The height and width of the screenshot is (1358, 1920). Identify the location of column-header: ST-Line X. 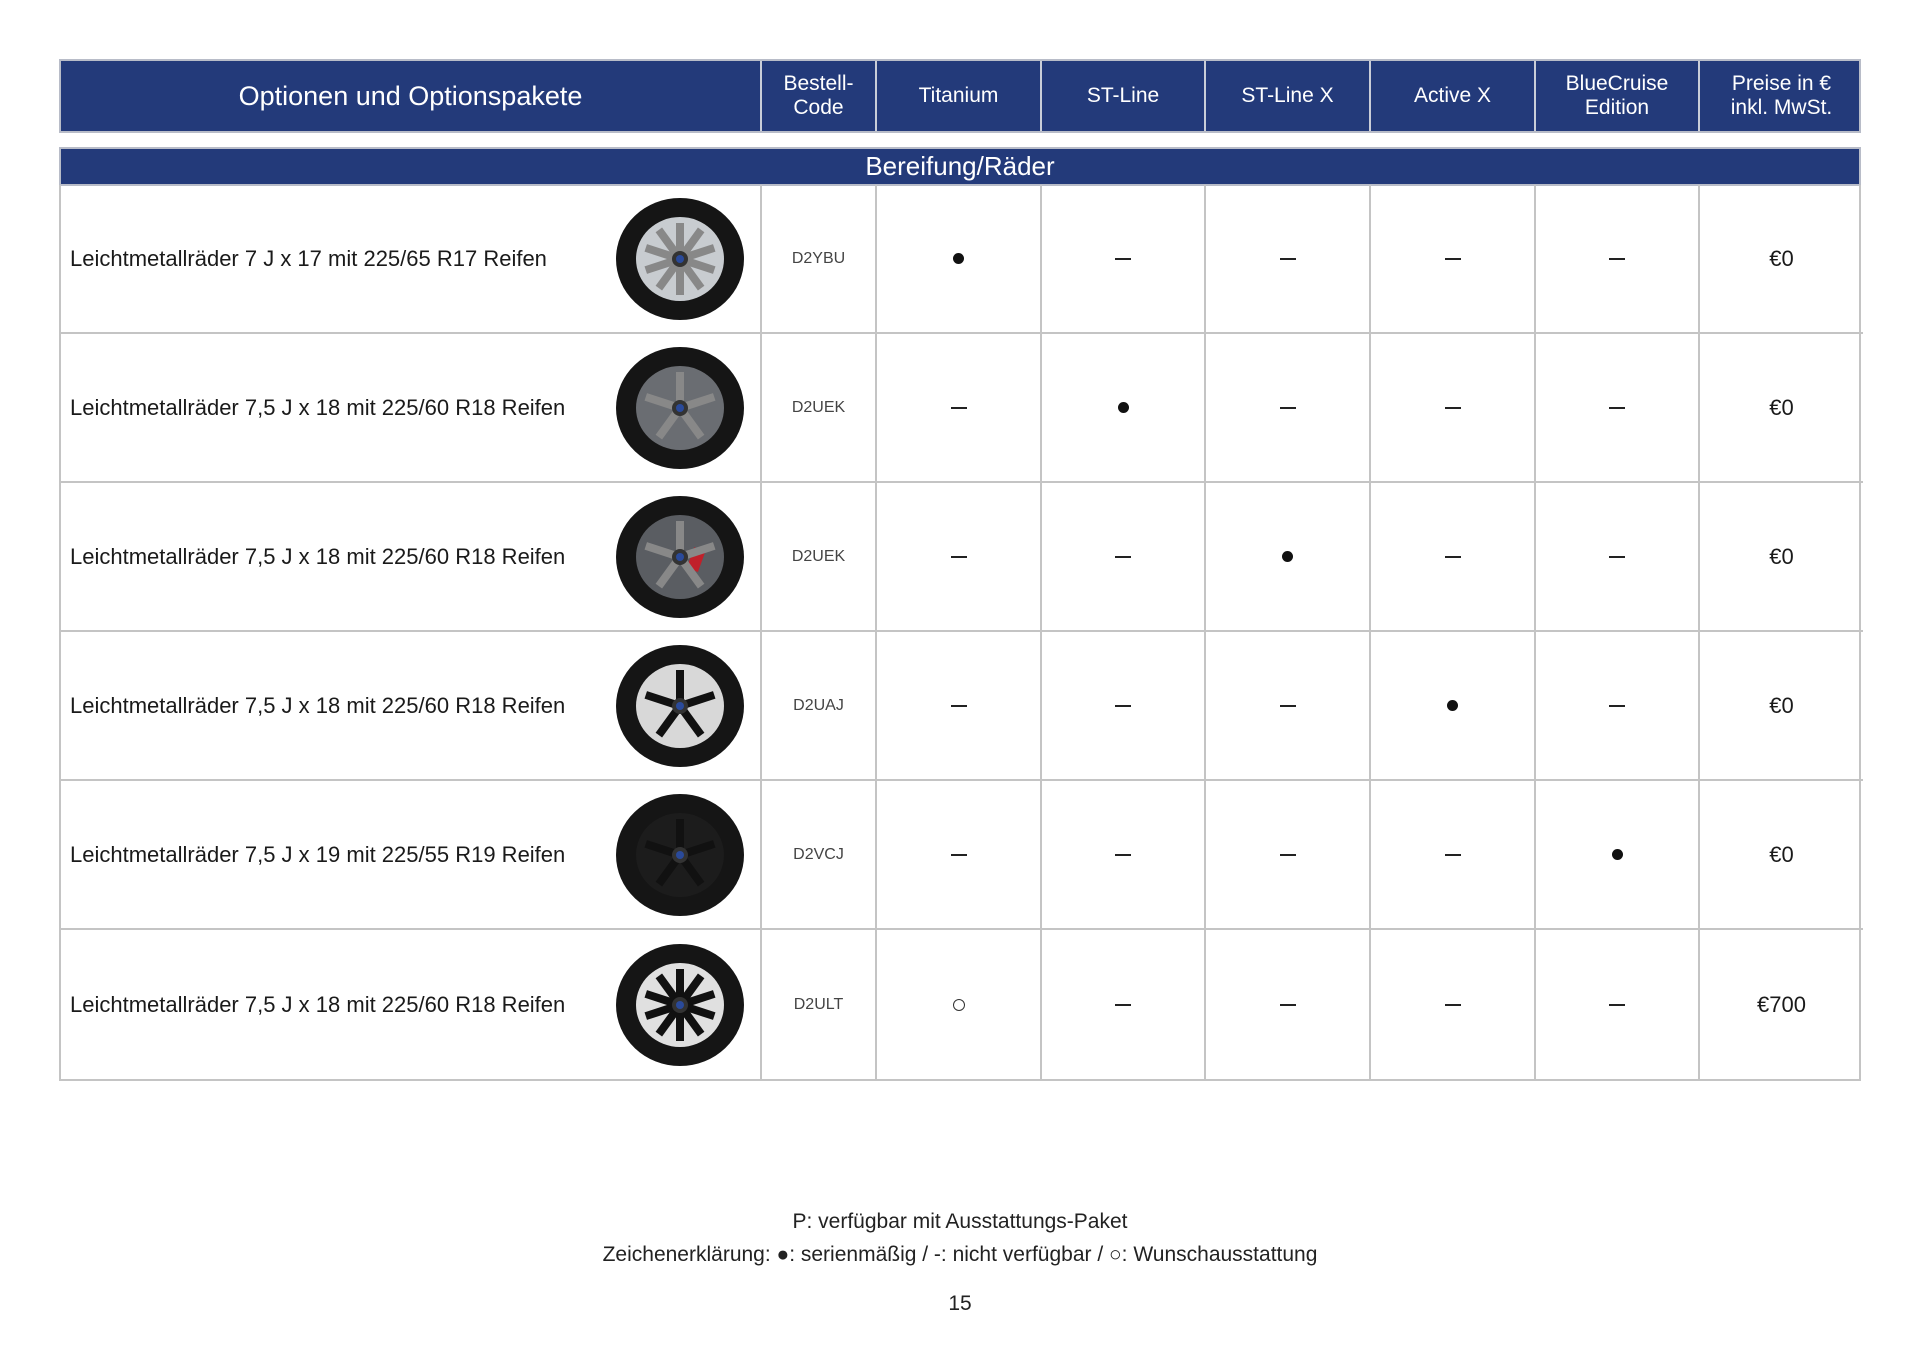
(1286, 96).